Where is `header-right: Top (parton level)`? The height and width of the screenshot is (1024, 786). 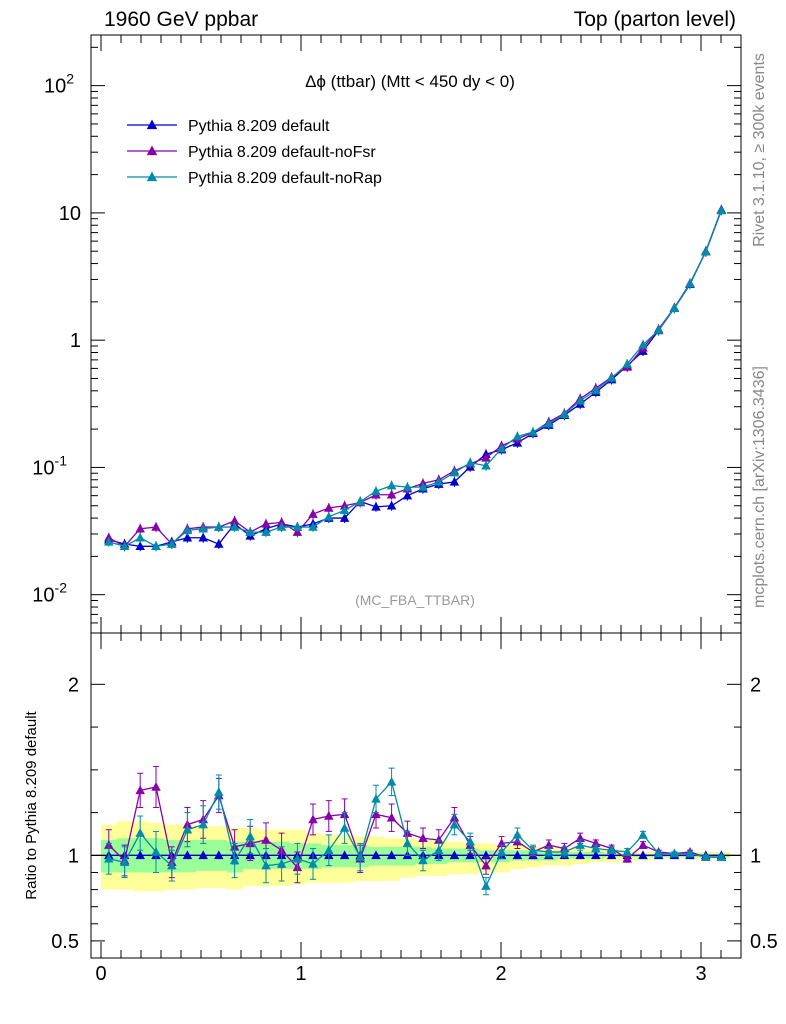
header-right: Top (parton level) is located at coordinates (654, 19).